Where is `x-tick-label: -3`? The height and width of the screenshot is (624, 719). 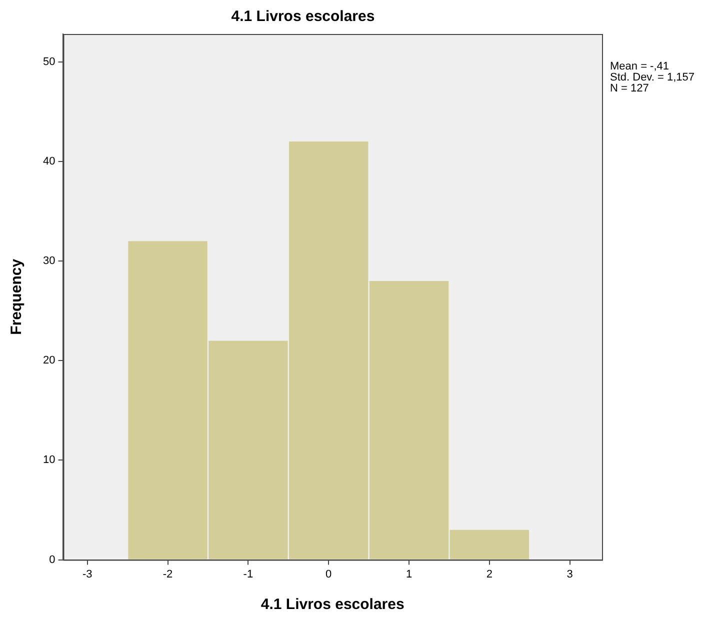 x-tick-label: -3 is located at coordinates (87, 574).